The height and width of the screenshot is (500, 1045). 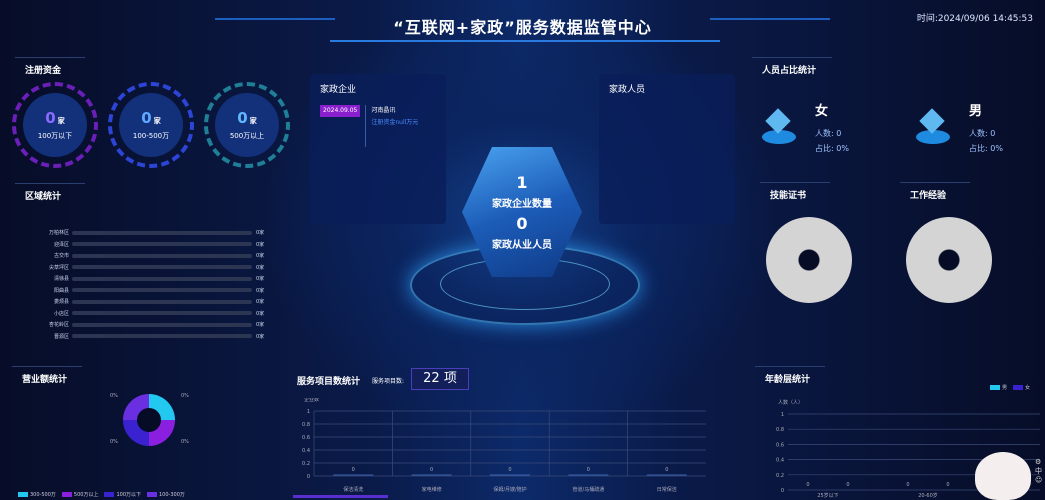 I want to click on male-count: 人数: 0, so click(x=982, y=133).